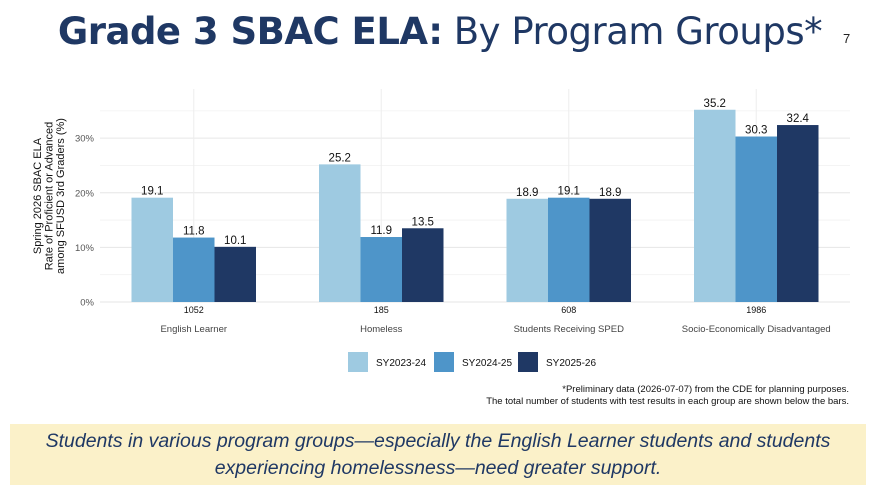  What do you see at coordinates (250, 31) in the screenshot?
I see `slide-title-bold: Grade 3 SBAC ELA:` at bounding box center [250, 31].